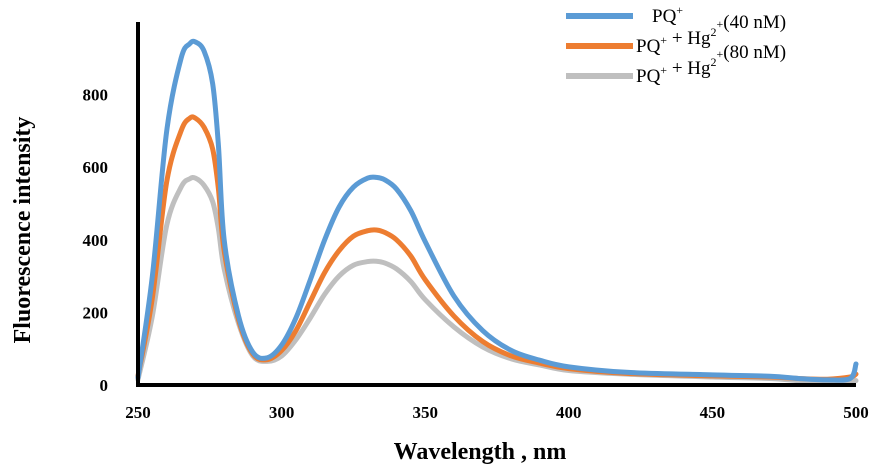  I want to click on legend-label-1: PQ+, so click(667, 15).